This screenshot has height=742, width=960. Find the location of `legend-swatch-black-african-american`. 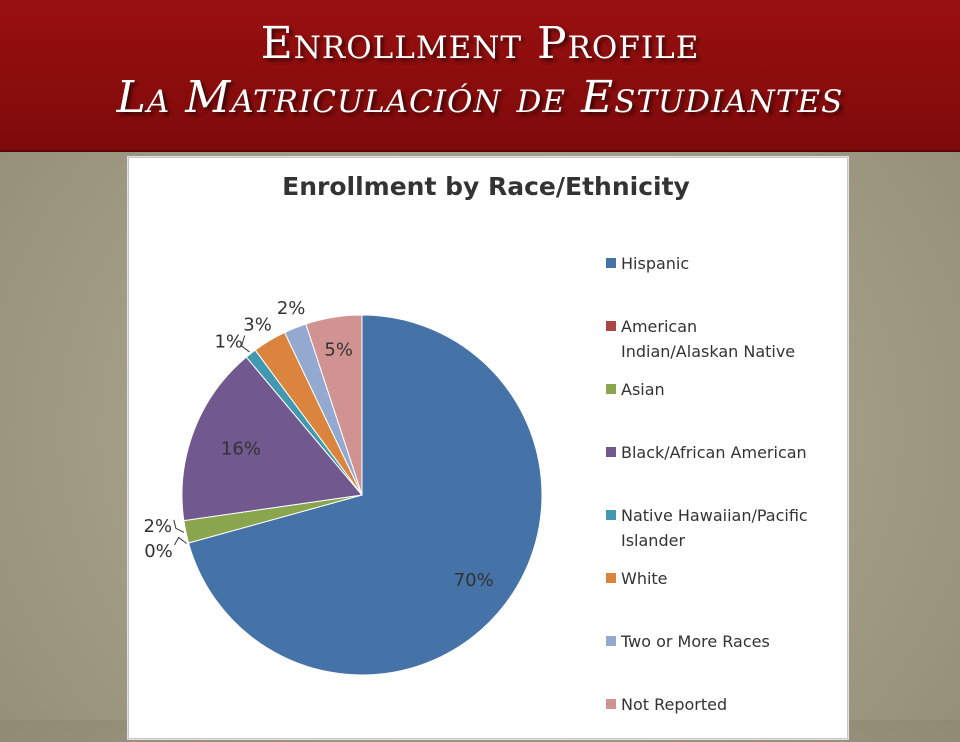

legend-swatch-black-african-american is located at coordinates (611, 452).